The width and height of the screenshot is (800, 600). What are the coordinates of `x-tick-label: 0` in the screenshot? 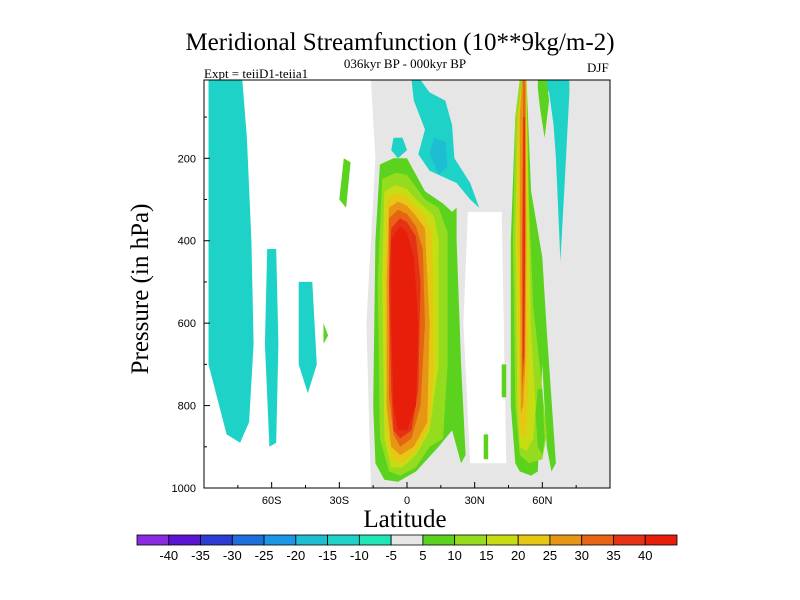 It's located at (407, 501).